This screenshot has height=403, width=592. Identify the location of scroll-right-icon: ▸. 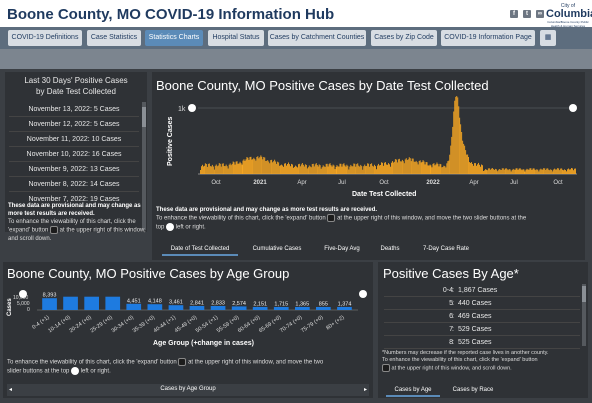
(365, 390).